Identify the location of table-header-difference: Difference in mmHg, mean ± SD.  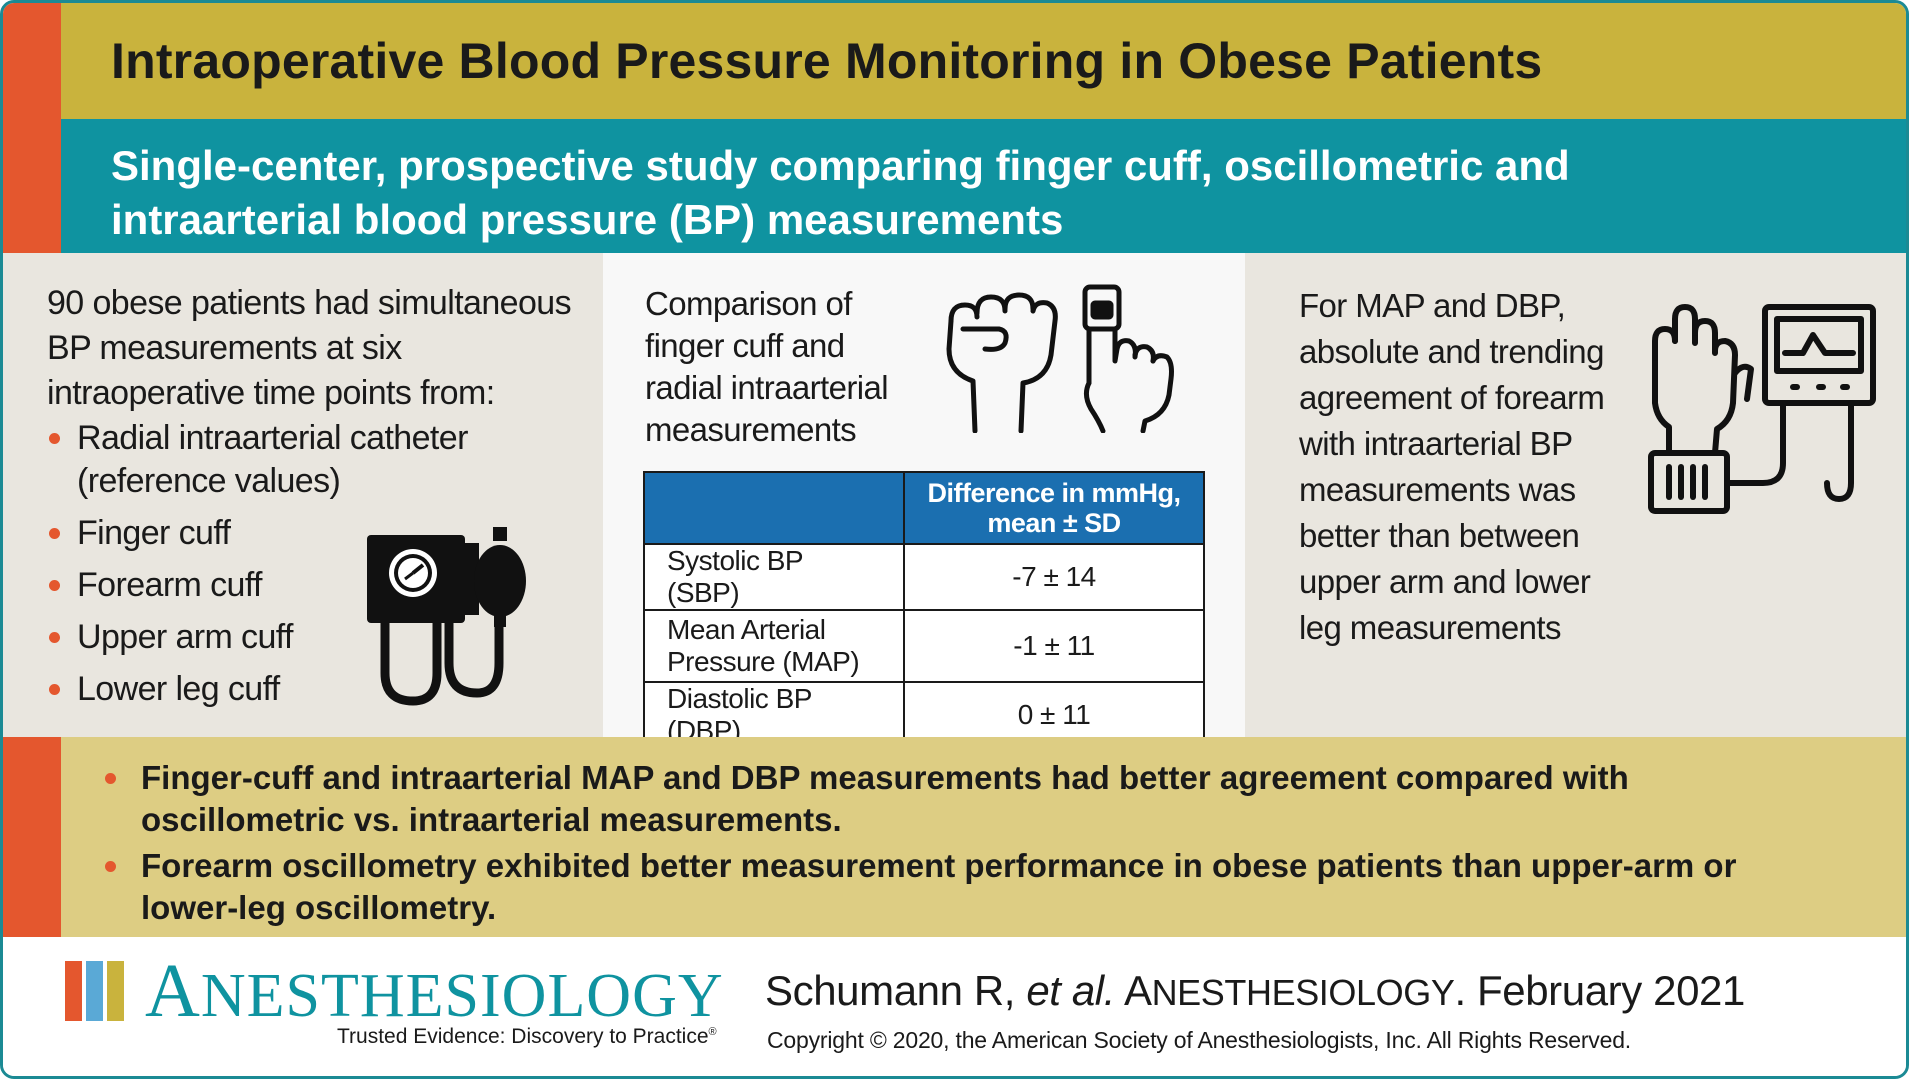
(1054, 508).